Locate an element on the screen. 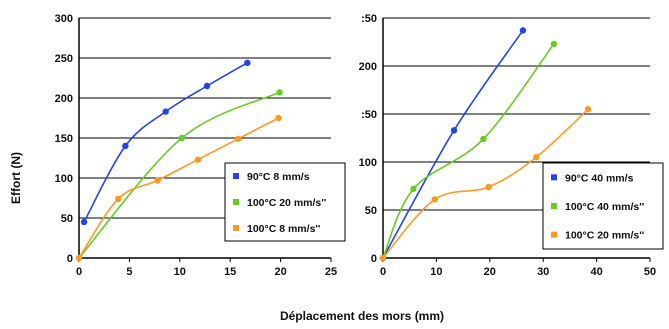  legend-entry: 90°C 40 mm/s is located at coordinates (599, 178).